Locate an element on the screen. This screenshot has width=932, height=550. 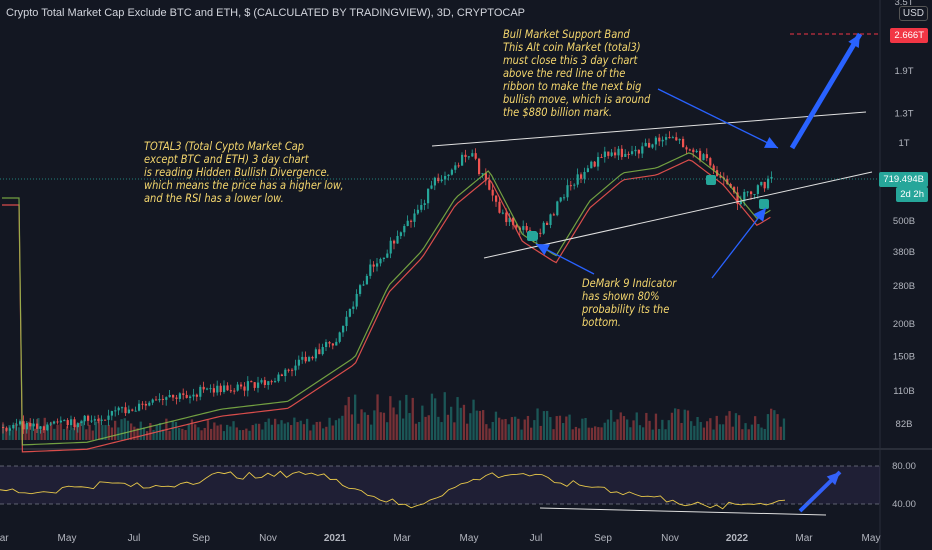
time-tick-label: 2022 is located at coordinates (737, 538).